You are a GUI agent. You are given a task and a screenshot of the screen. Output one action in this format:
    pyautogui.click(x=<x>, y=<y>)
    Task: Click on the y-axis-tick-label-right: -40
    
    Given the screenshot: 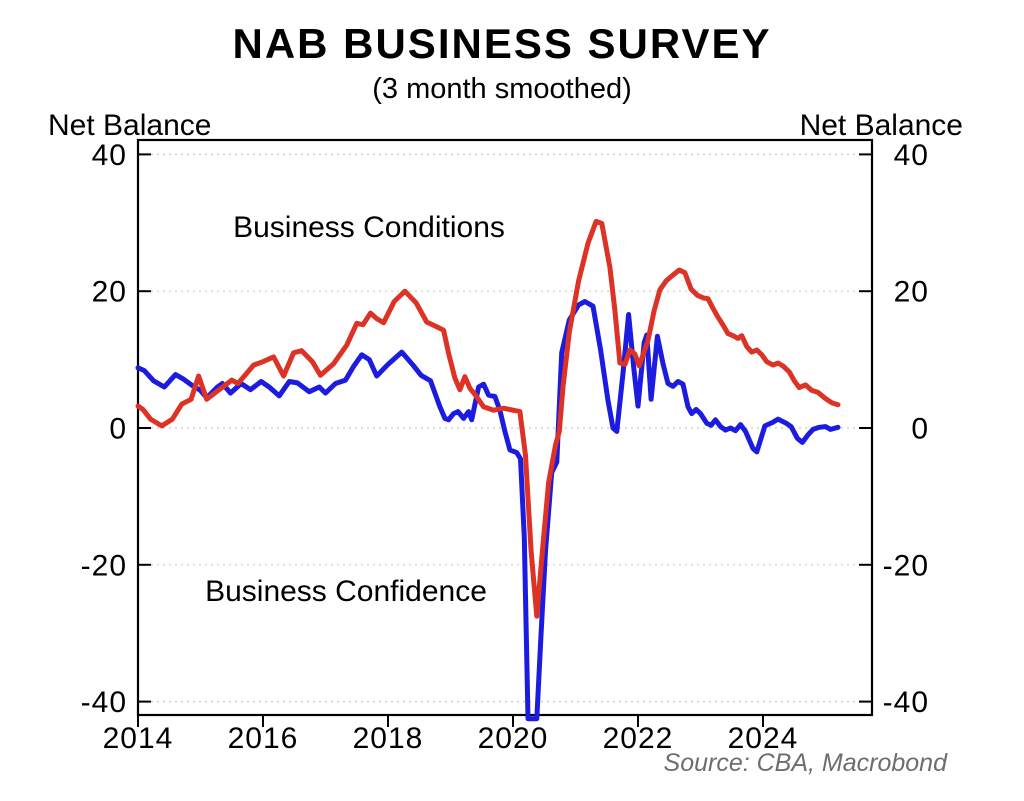 What is the action you would take?
    pyautogui.click(x=906, y=702)
    